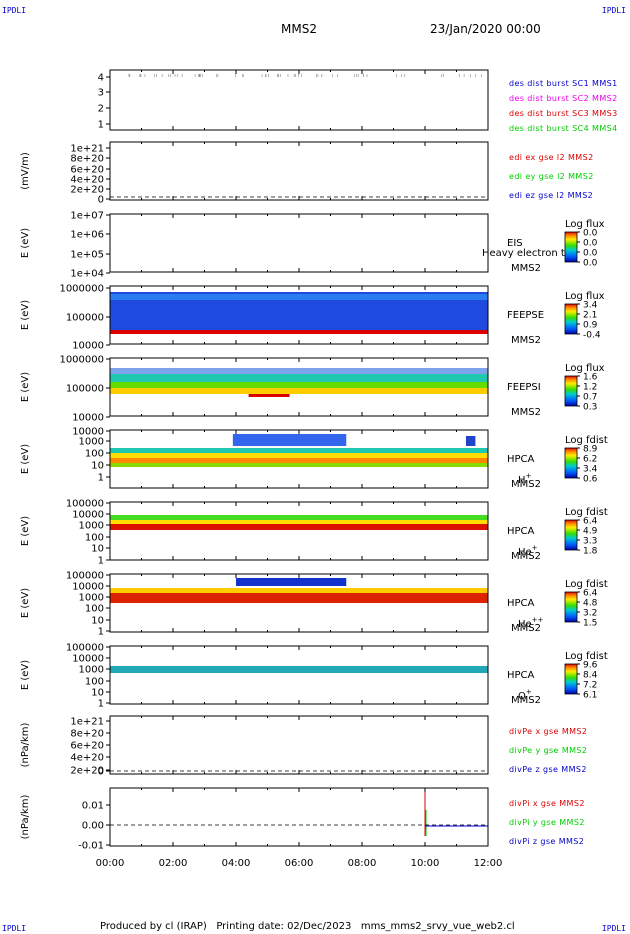 This screenshot has width=630, height=934. I want to click on y-tick-label: 8e+20, so click(87, 734).